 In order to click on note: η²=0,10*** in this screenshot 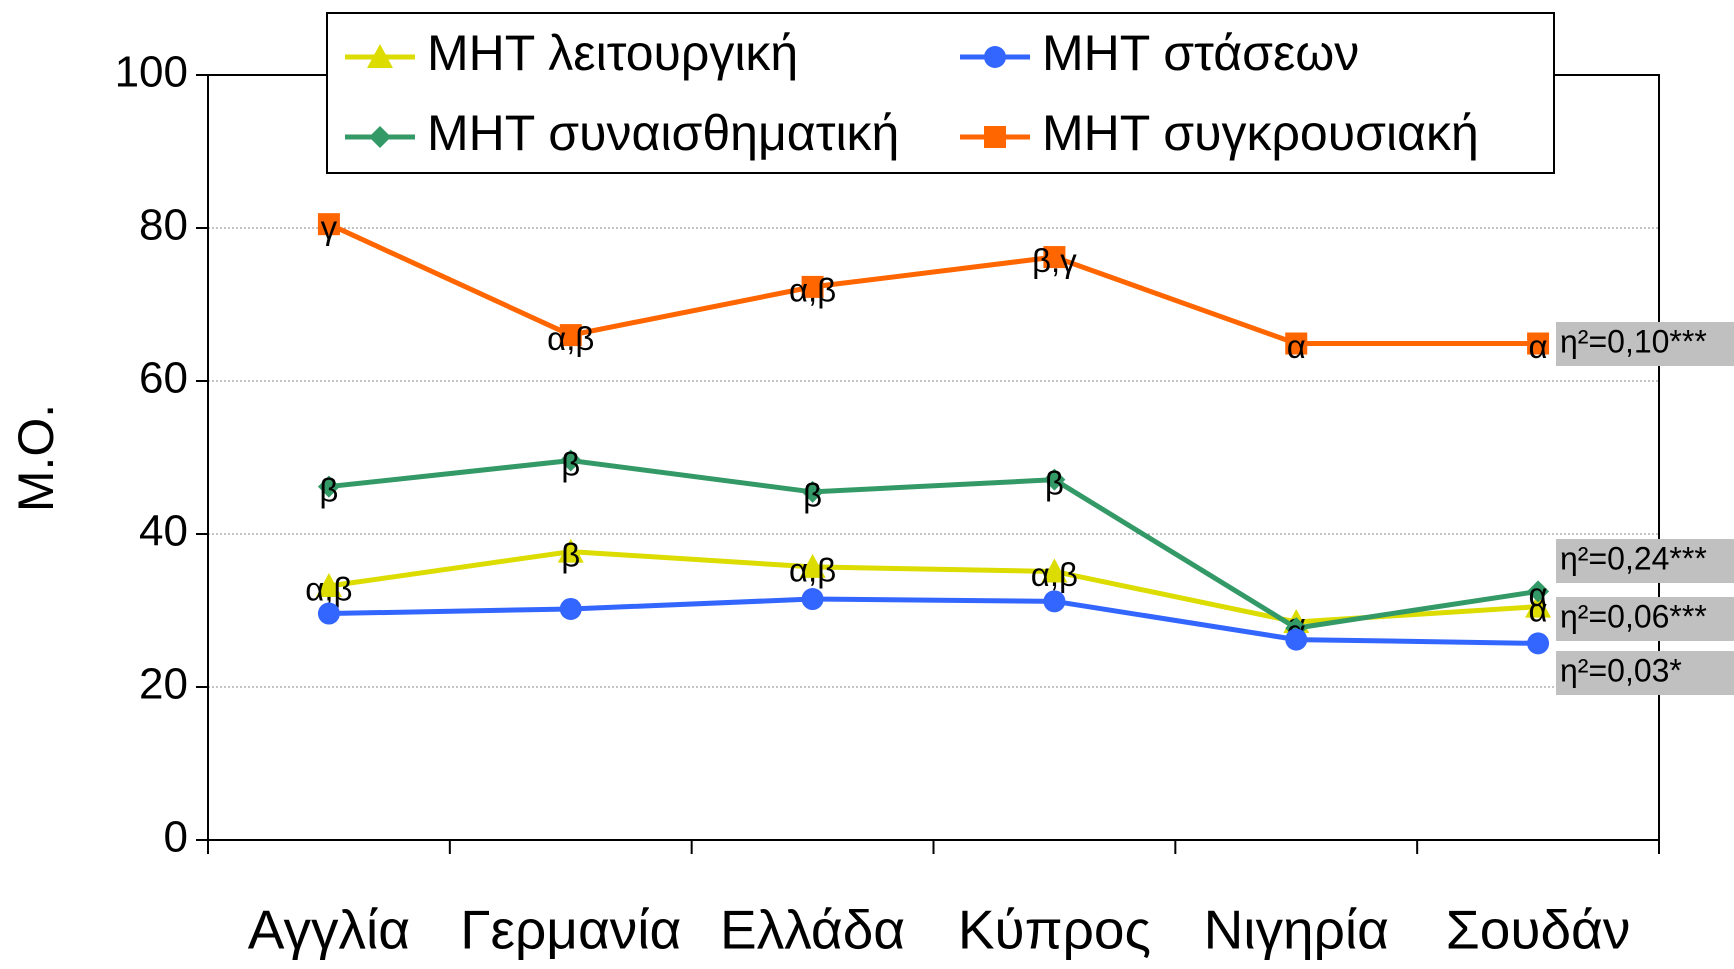, I will do `click(1633, 341)`.